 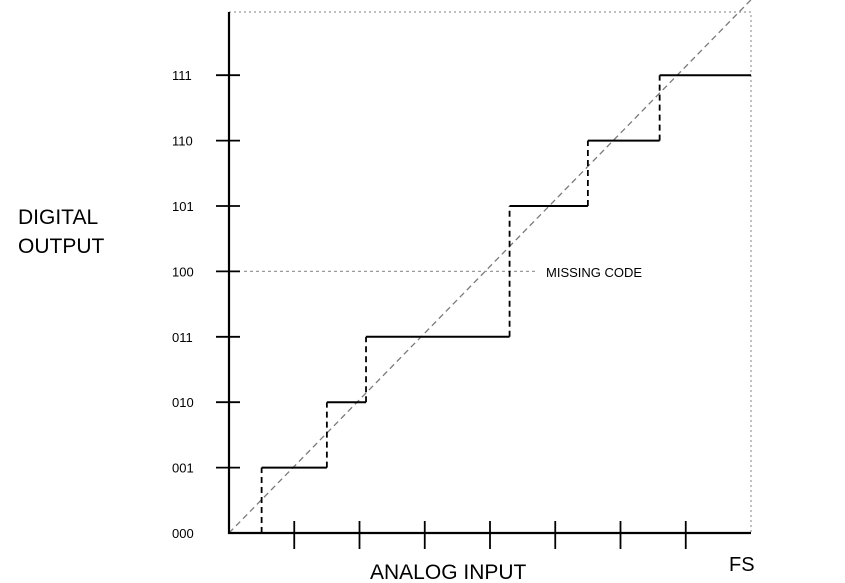 I want to click on y-tick-label-111: 111, so click(x=182, y=75).